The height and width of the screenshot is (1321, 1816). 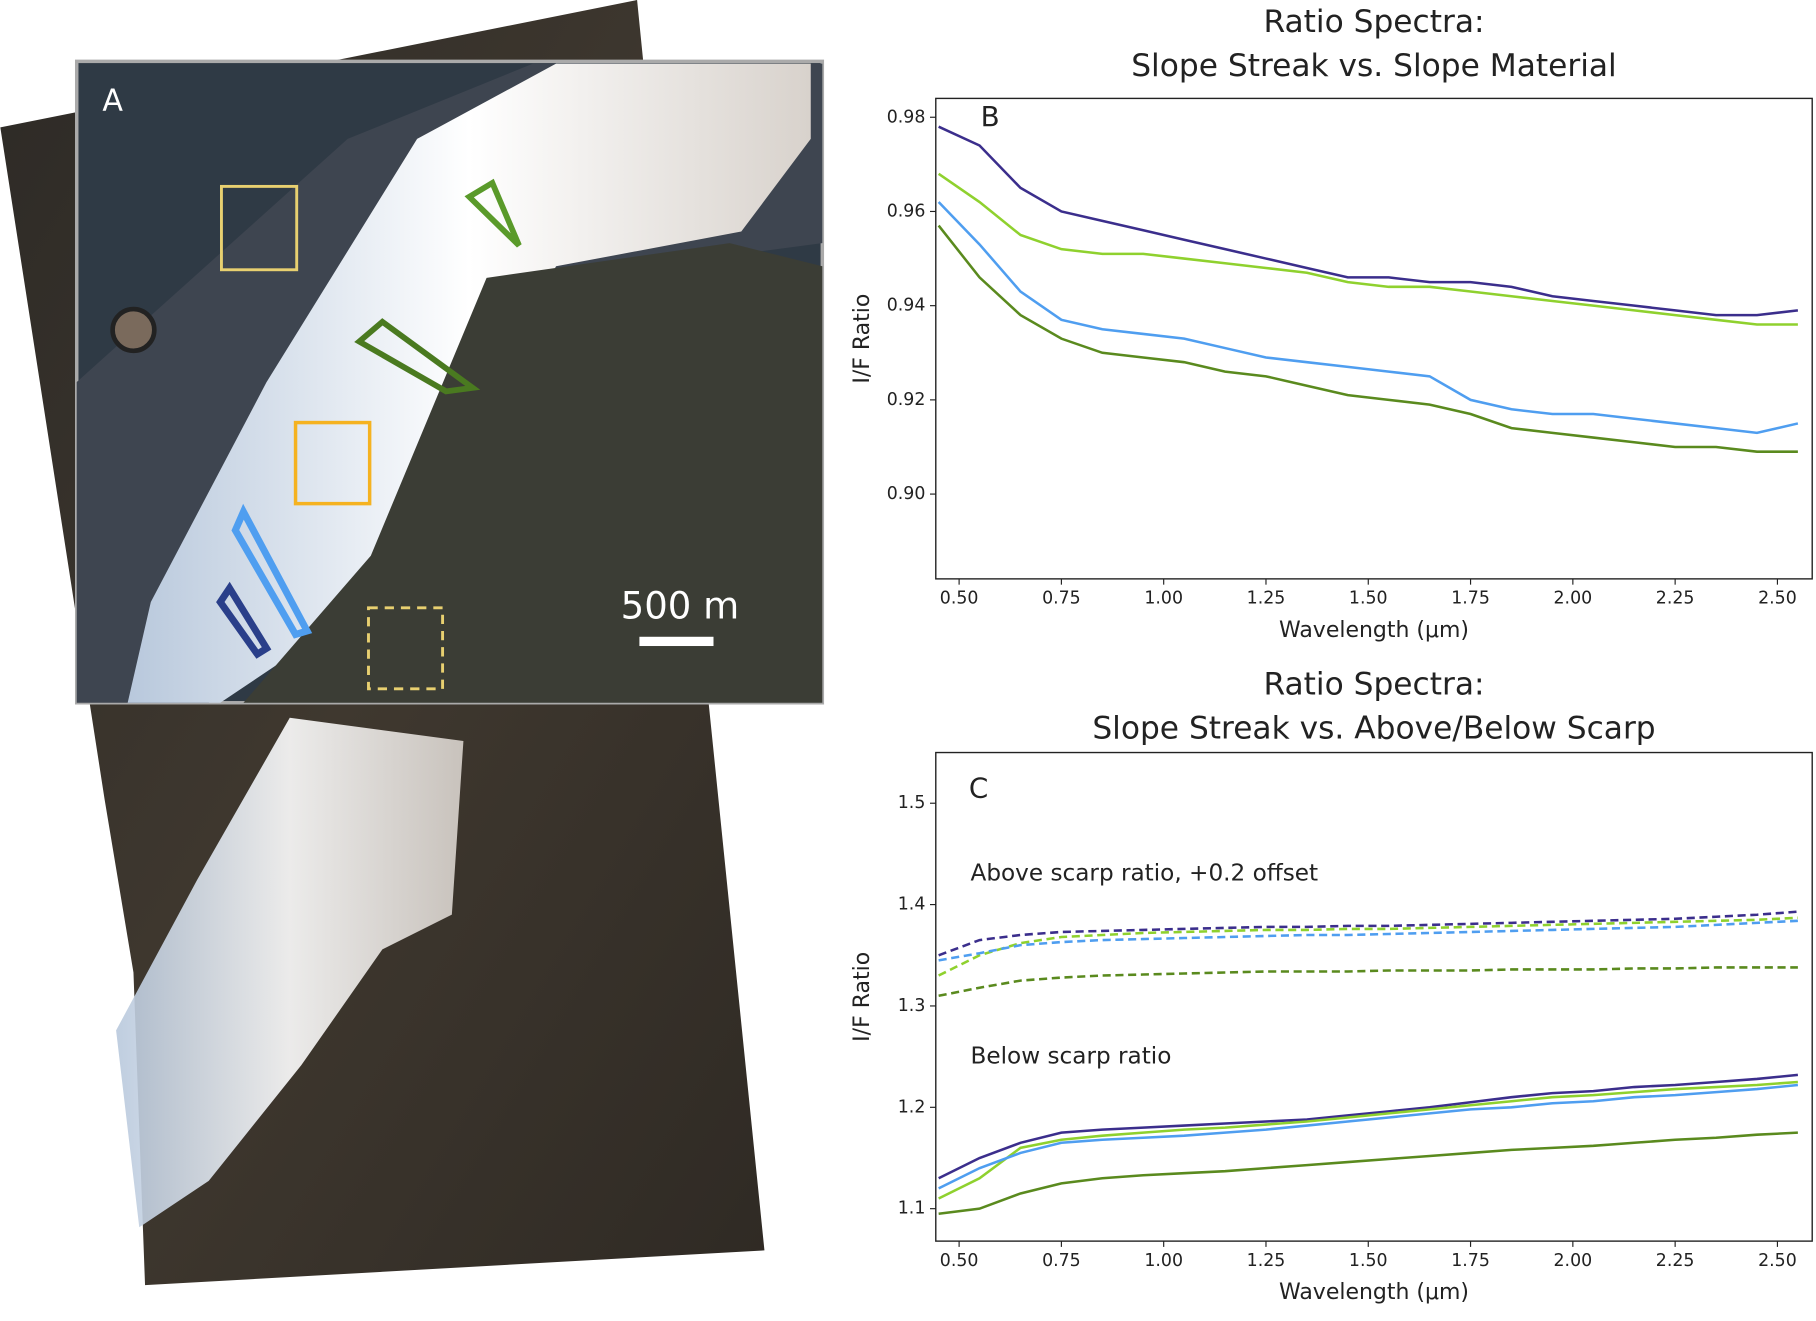 I want to click on inset-ground, so click(x=533, y=473).